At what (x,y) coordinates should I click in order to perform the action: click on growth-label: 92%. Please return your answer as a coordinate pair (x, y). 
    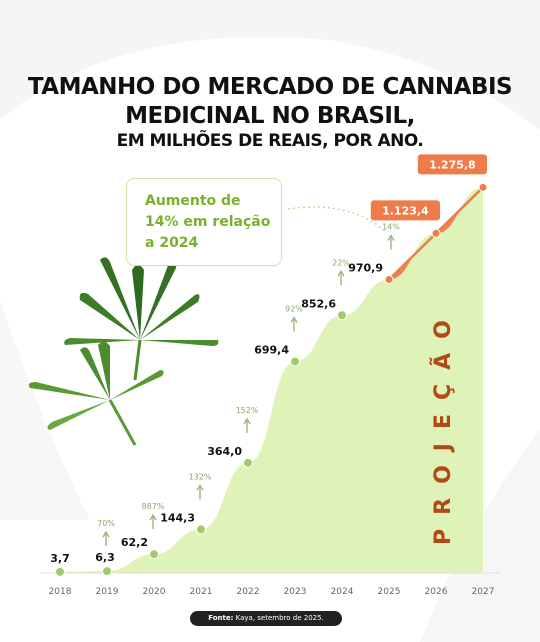
    Looking at the image, I should click on (294, 309).